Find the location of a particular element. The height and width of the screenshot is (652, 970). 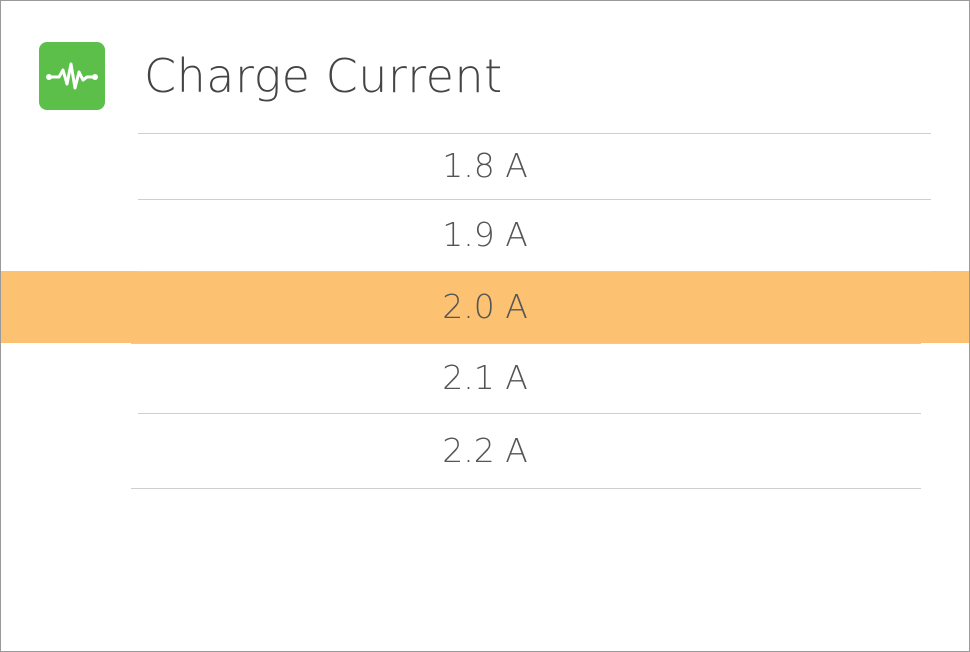

app-icon is located at coordinates (72, 76).